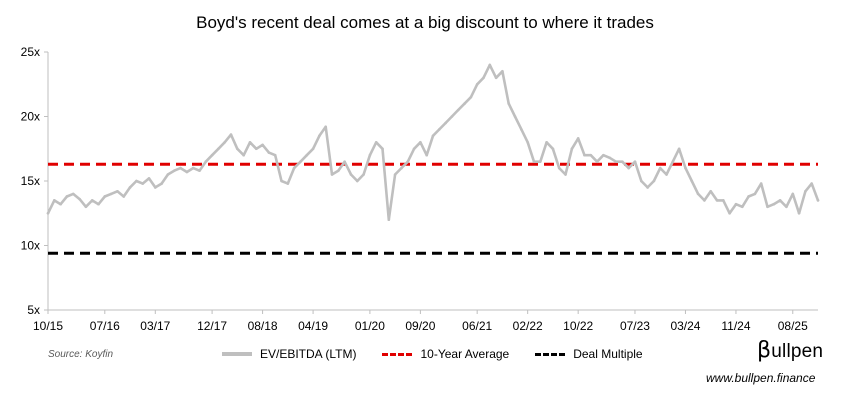  Describe the element at coordinates (397, 354) in the screenshot. I see `legend-swatch-10-year-average` at that location.